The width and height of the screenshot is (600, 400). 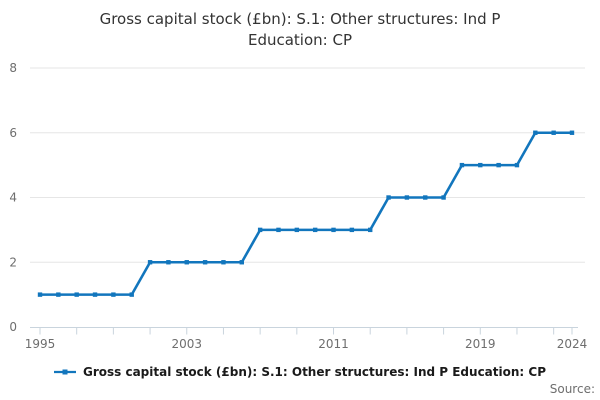 I want to click on svg-text: 2011, so click(x=333, y=344).